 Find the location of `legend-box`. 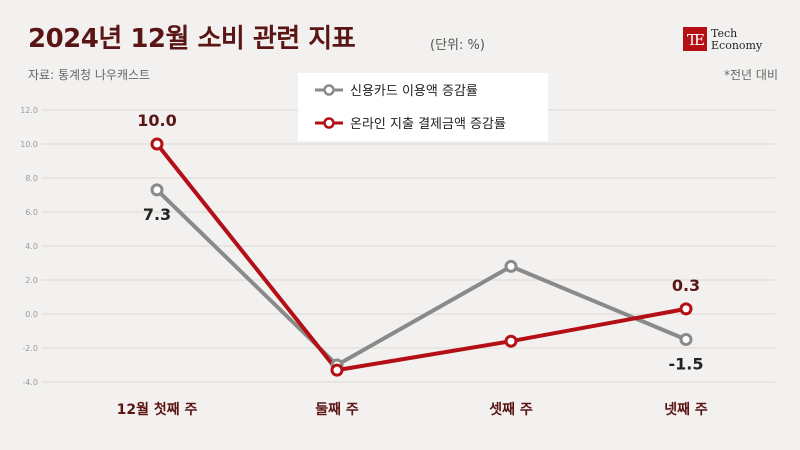

legend-box is located at coordinates (423, 107).